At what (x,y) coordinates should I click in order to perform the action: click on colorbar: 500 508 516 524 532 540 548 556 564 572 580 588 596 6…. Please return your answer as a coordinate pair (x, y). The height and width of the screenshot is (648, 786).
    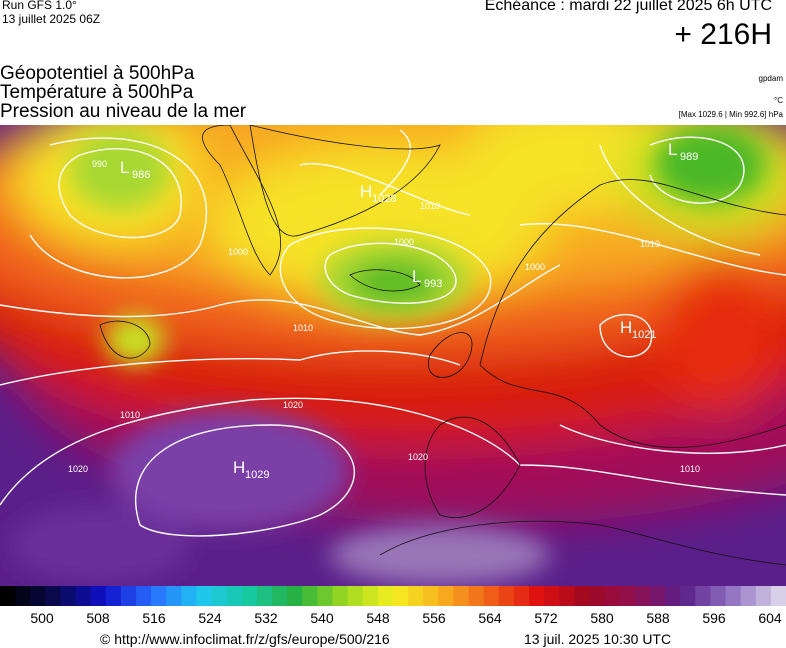
    Looking at the image, I should click on (393, 606).